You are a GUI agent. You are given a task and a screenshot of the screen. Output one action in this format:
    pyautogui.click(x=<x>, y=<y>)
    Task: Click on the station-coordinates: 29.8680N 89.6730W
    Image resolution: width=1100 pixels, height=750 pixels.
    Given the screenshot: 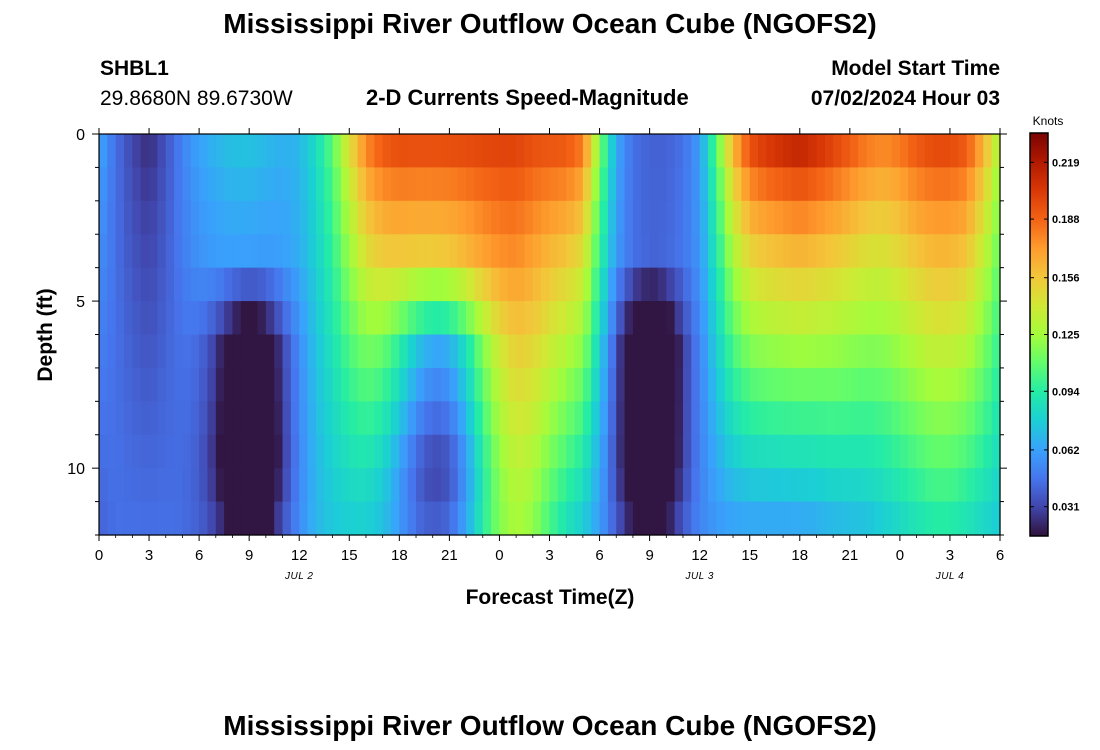 What is the action you would take?
    pyautogui.click(x=196, y=98)
    